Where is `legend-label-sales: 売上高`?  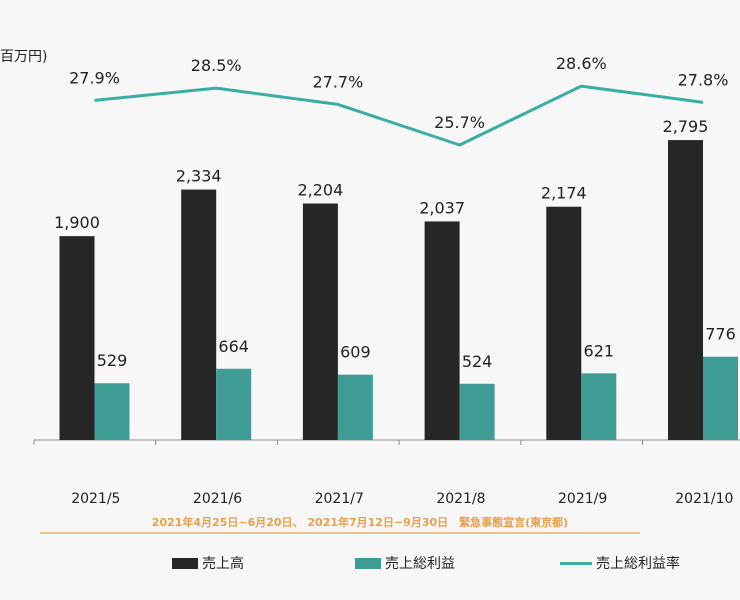
legend-label-sales: 売上高 is located at coordinates (223, 564).